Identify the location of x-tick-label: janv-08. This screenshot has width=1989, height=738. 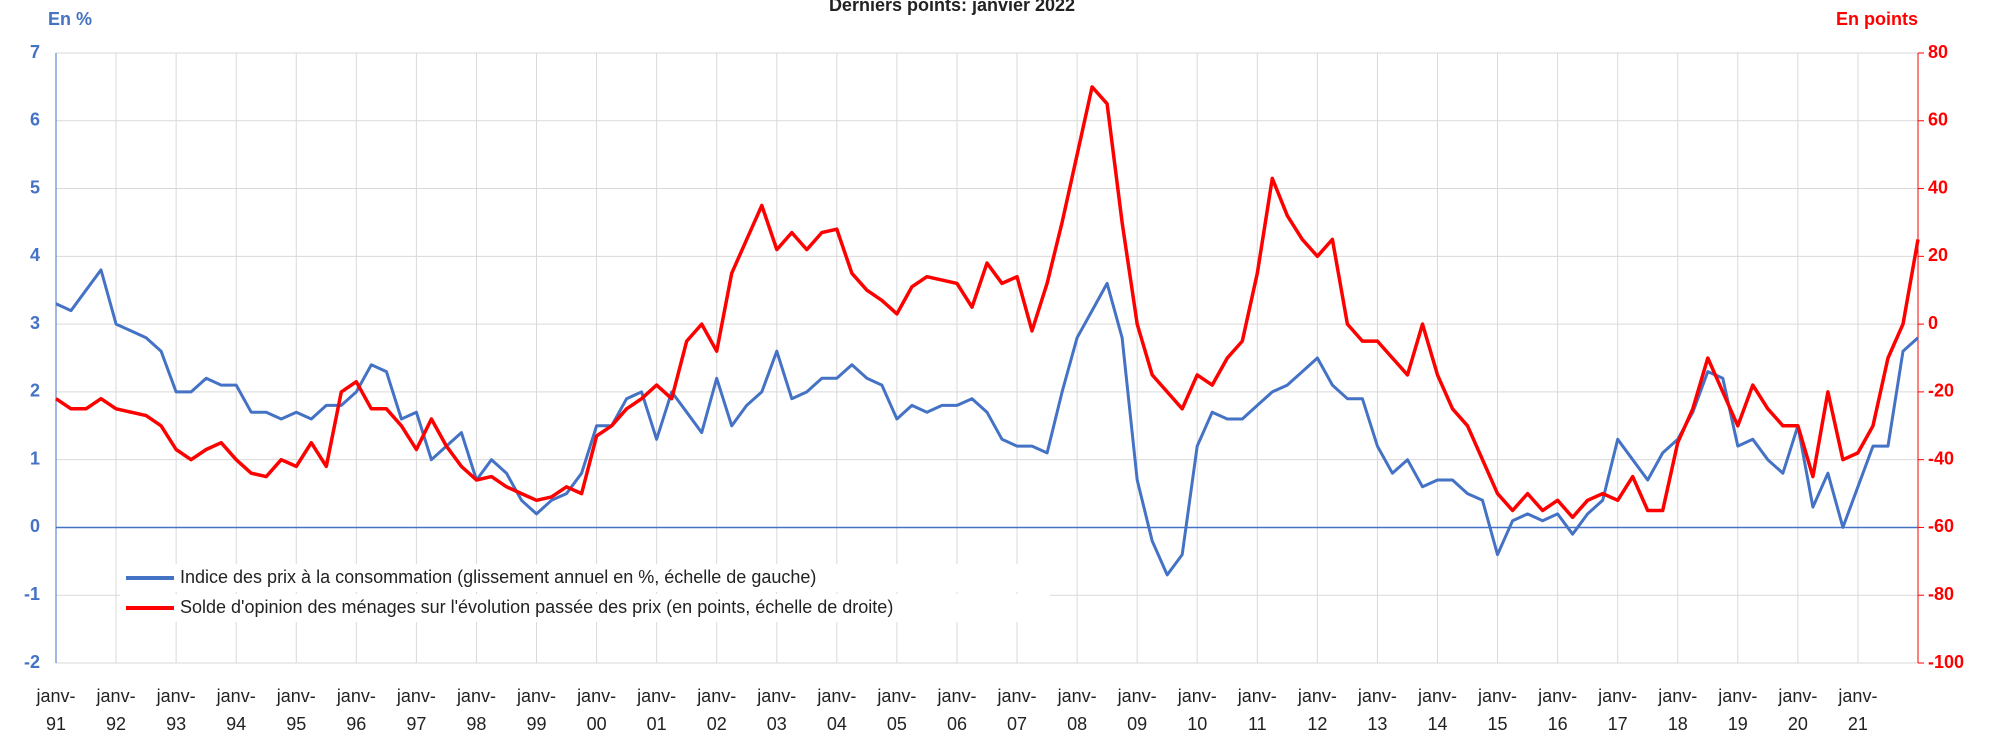
(1077, 710).